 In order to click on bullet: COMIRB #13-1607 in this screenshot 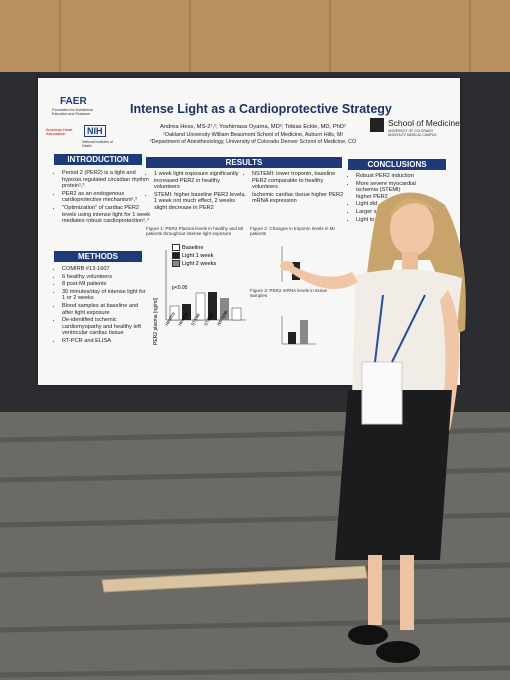, I will do `click(106, 269)`.